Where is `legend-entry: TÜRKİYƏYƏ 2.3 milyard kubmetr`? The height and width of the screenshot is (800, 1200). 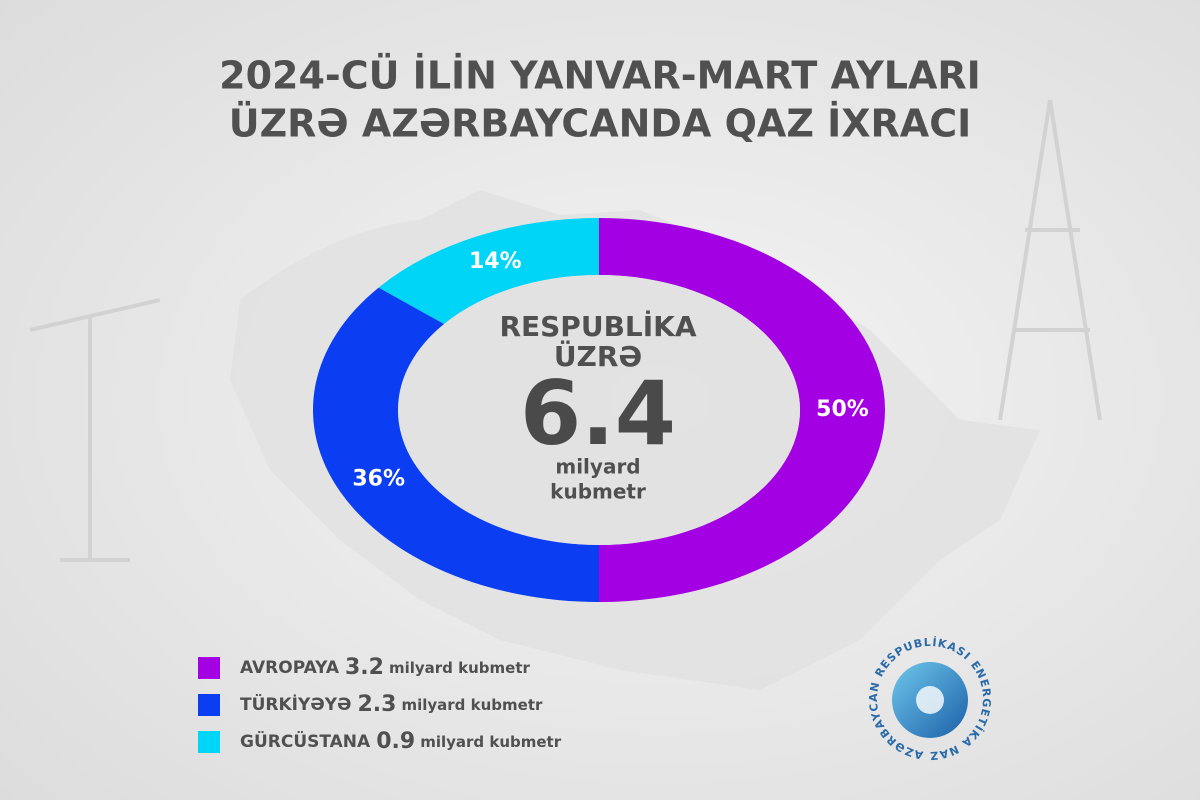 legend-entry: TÜRKİYƏYƏ 2.3 milyard kubmetr is located at coordinates (391, 704).